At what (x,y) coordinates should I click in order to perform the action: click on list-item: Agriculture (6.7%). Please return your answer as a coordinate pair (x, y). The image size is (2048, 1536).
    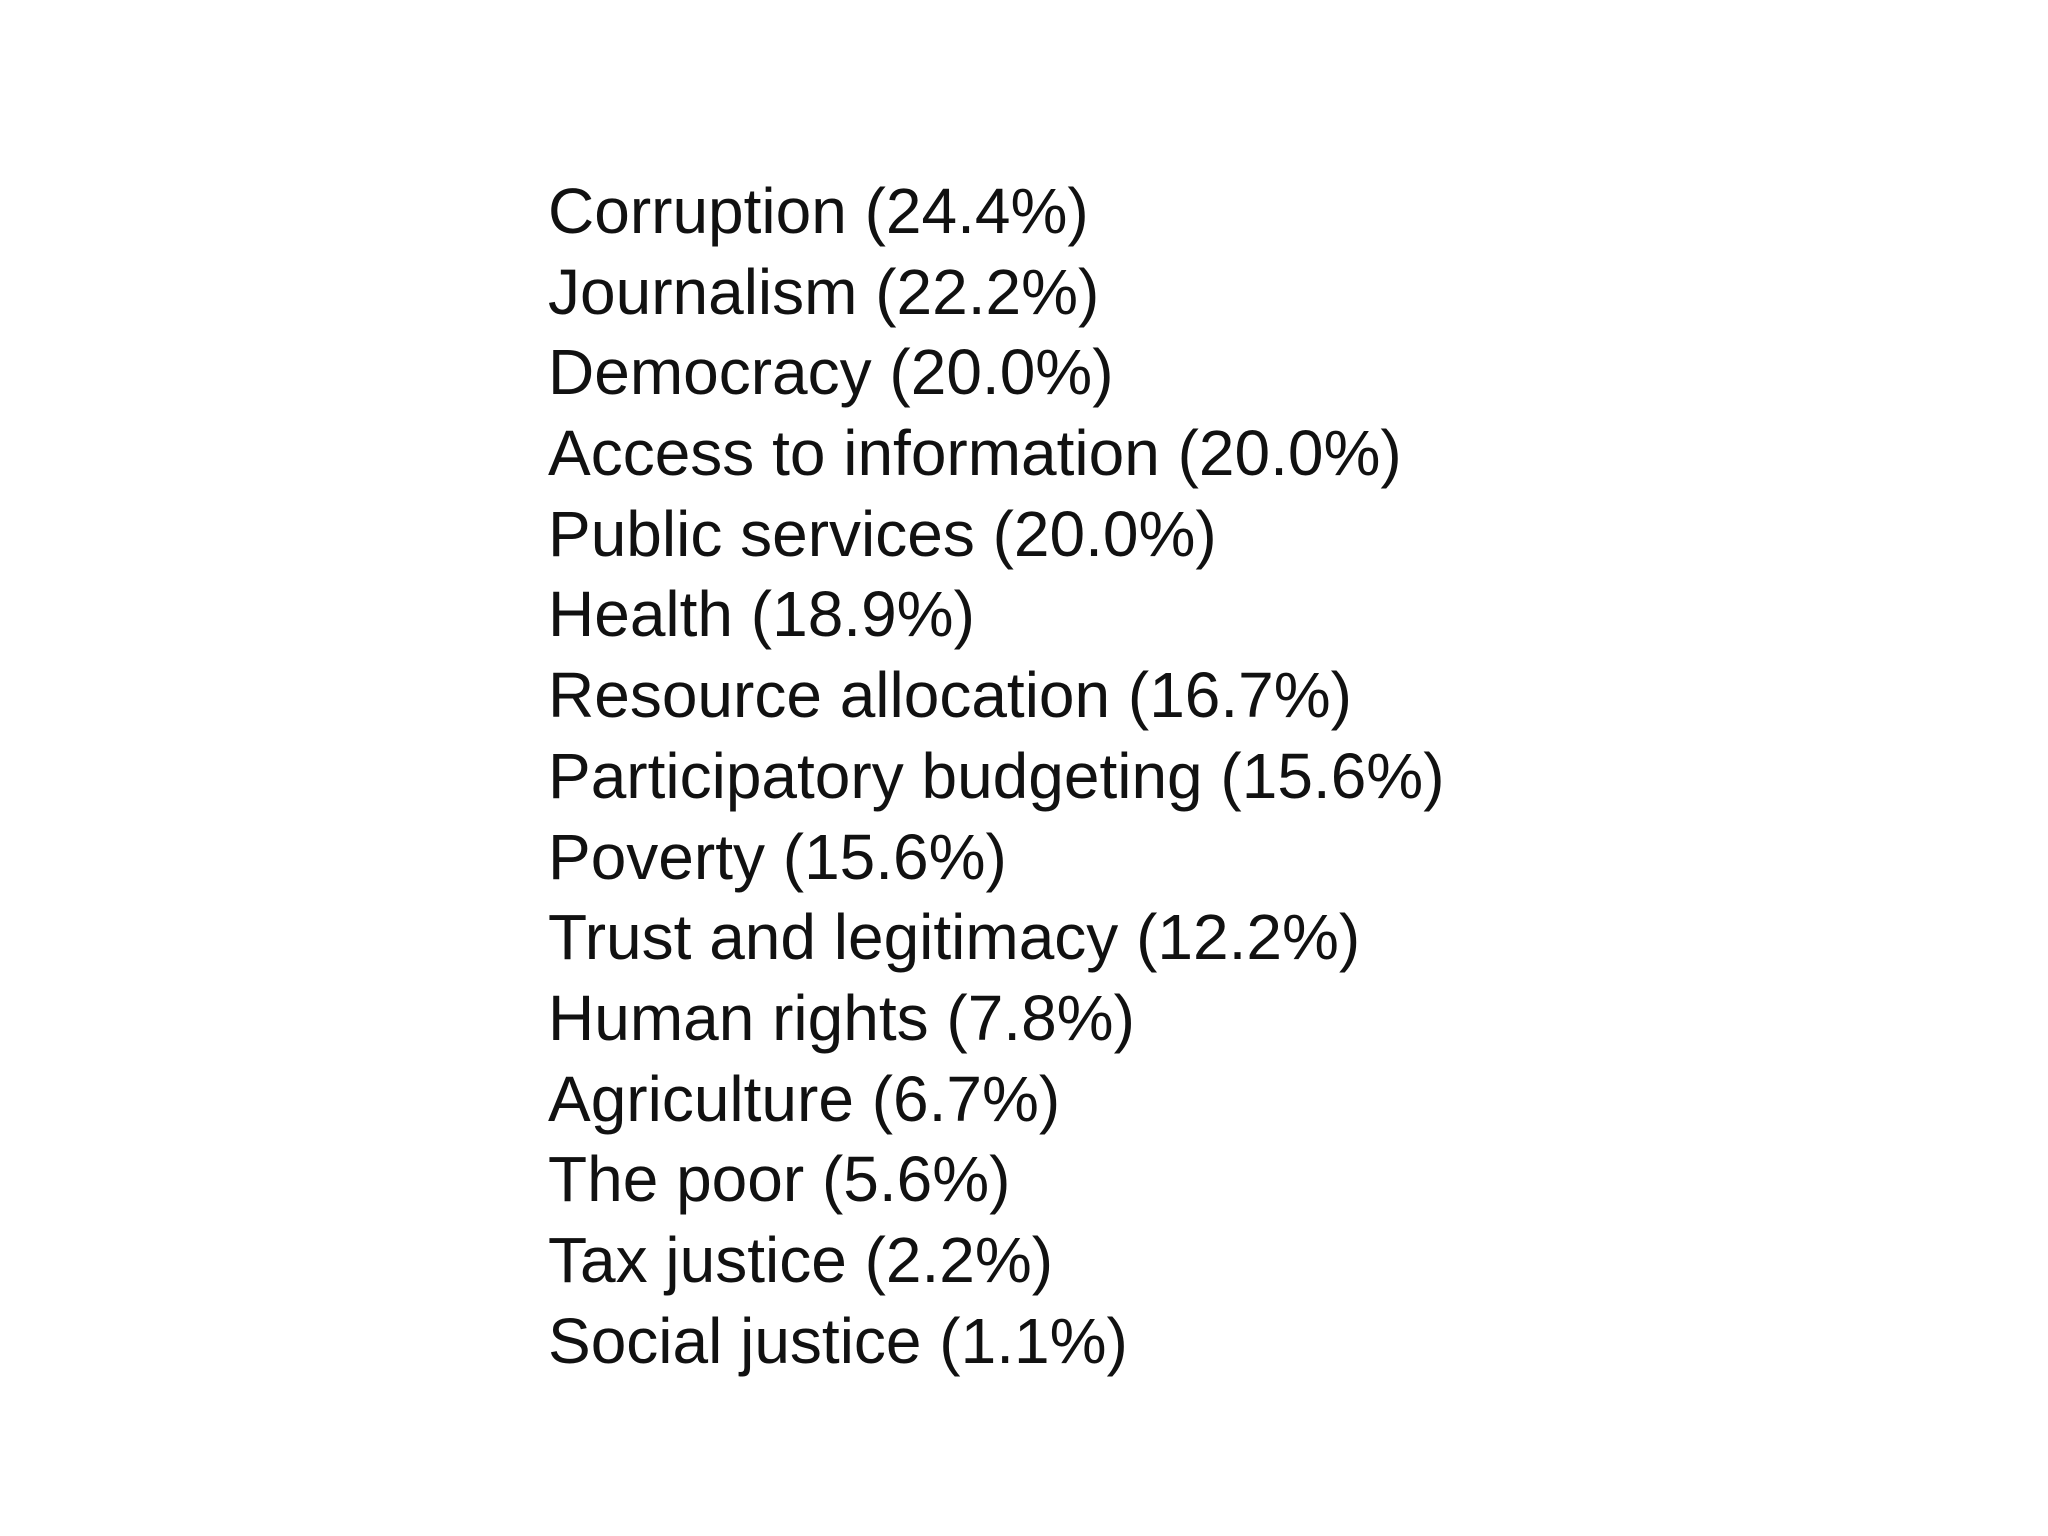
    Looking at the image, I should click on (804, 1098).